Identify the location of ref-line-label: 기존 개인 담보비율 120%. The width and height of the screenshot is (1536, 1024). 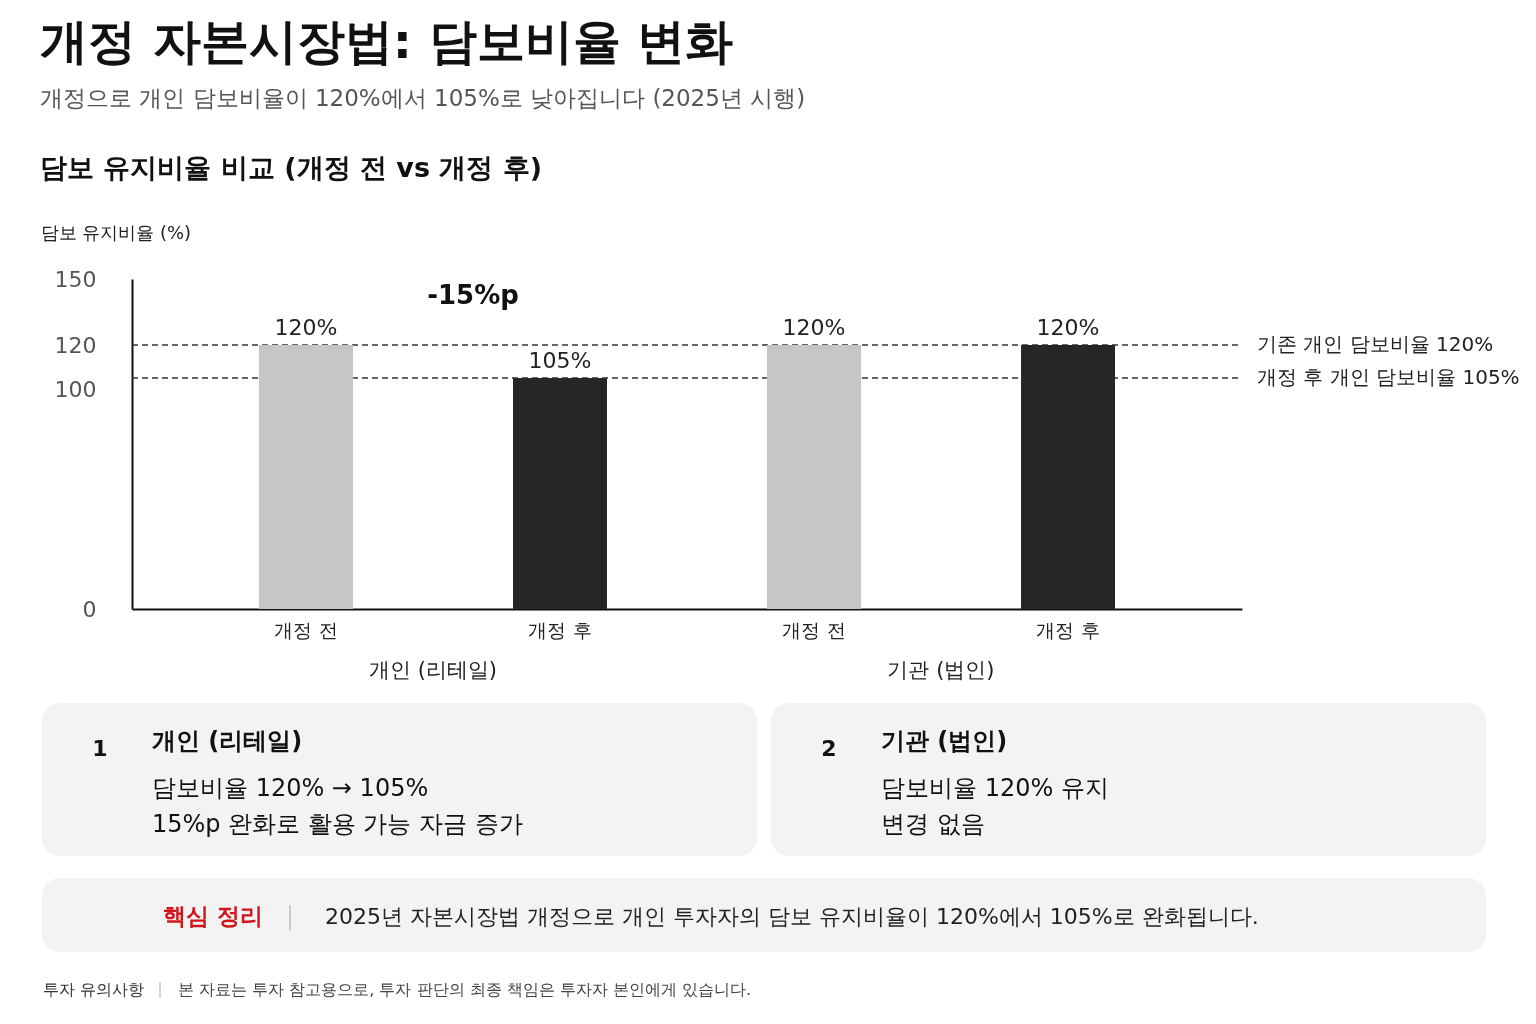
(1375, 344).